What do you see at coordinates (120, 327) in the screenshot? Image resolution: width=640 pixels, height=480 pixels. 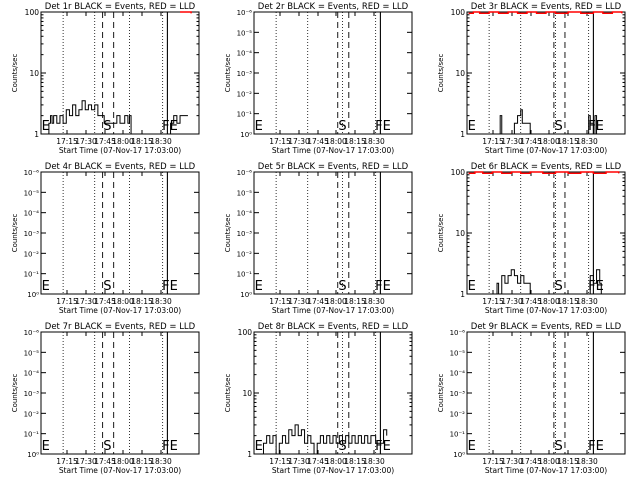 I see `plot-title: Det 7r BLACK = Events, RED = LLD` at bounding box center [120, 327].